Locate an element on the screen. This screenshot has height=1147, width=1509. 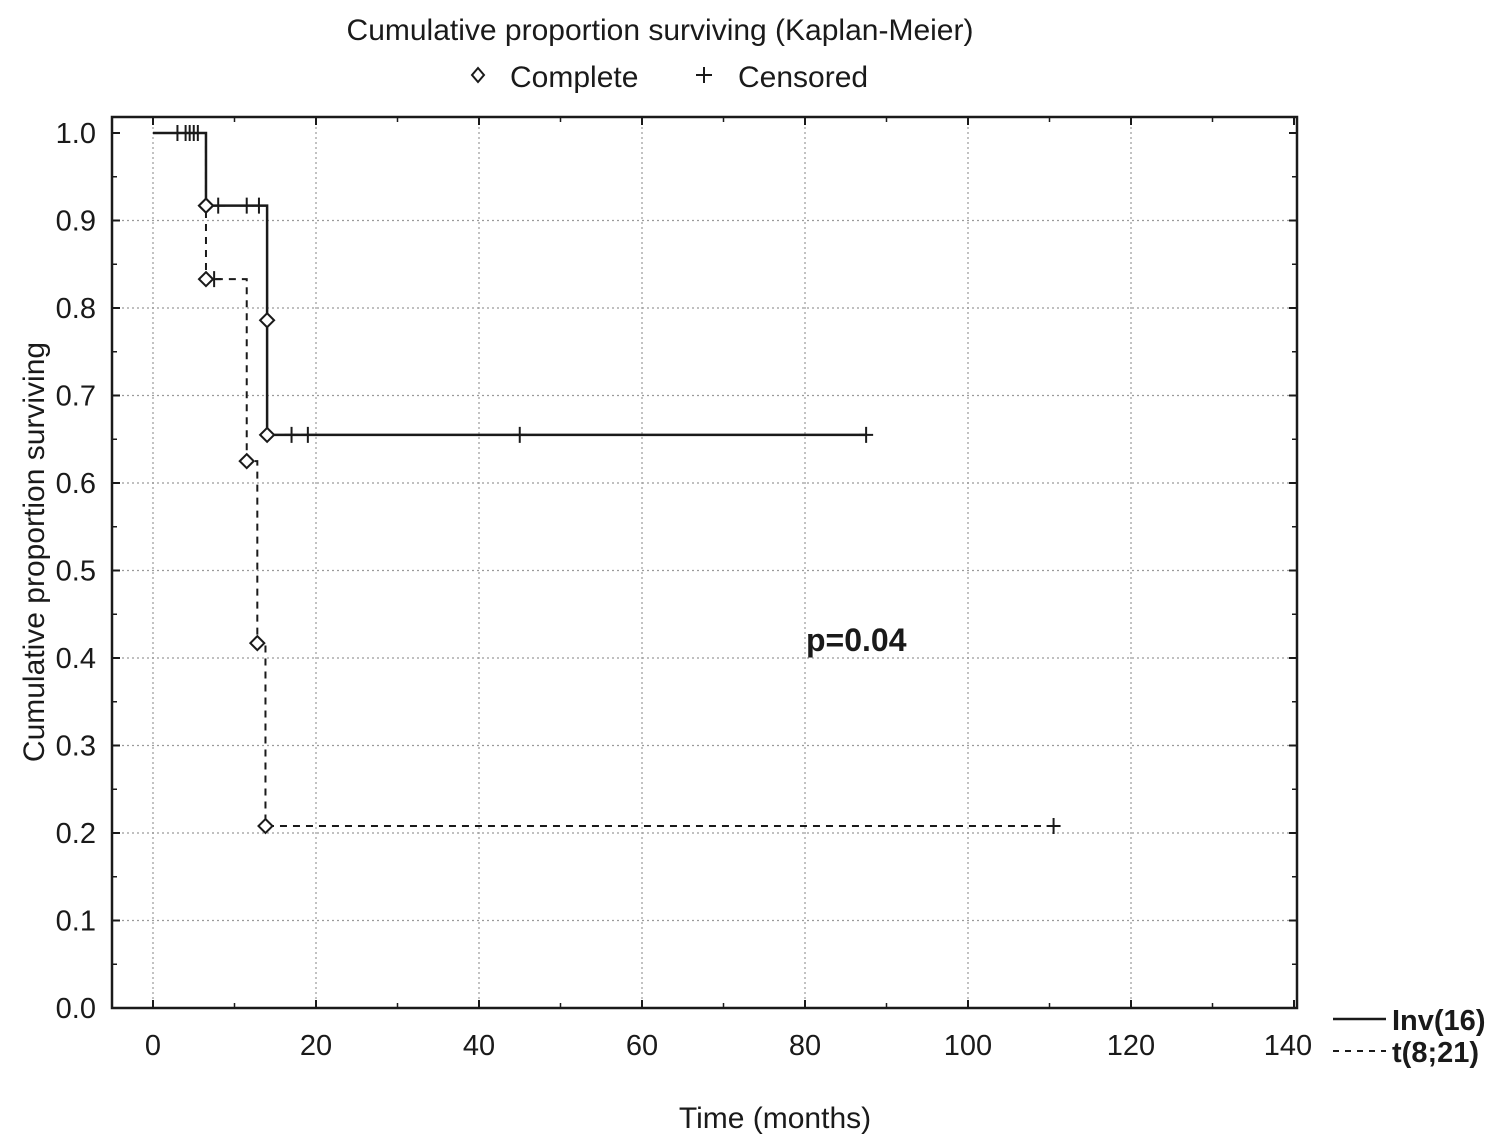
y-tick-label: 0.0 is located at coordinates (76, 1009).